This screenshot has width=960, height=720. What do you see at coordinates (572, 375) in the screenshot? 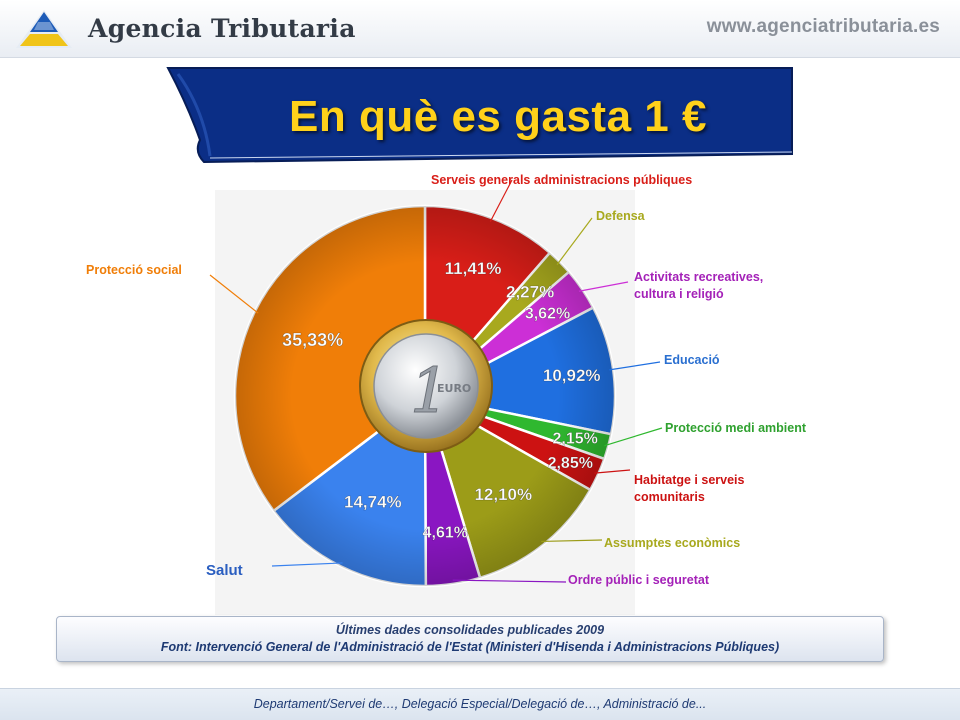
I see `pie-value-label: 10,92%` at bounding box center [572, 375].